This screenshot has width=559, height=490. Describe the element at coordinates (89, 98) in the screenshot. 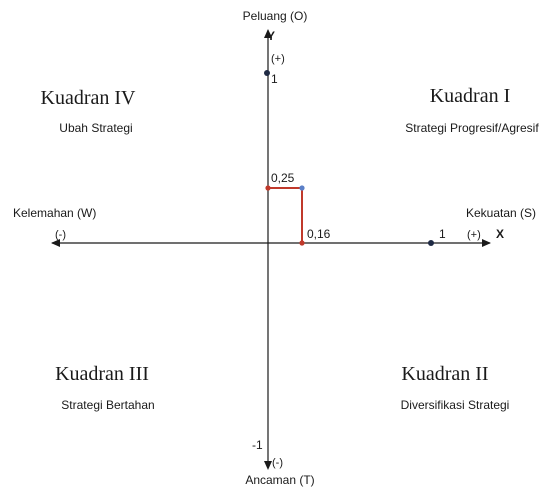

I see `quadrant-4-title: Kuadran IV` at that location.